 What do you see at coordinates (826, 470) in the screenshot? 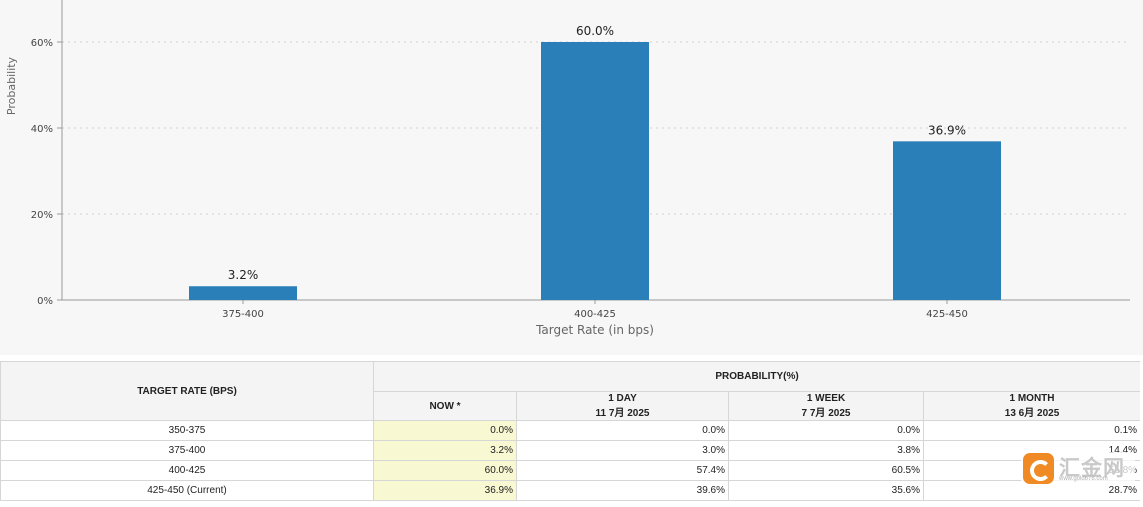
I see `probability-cell: 60.5%` at bounding box center [826, 470].